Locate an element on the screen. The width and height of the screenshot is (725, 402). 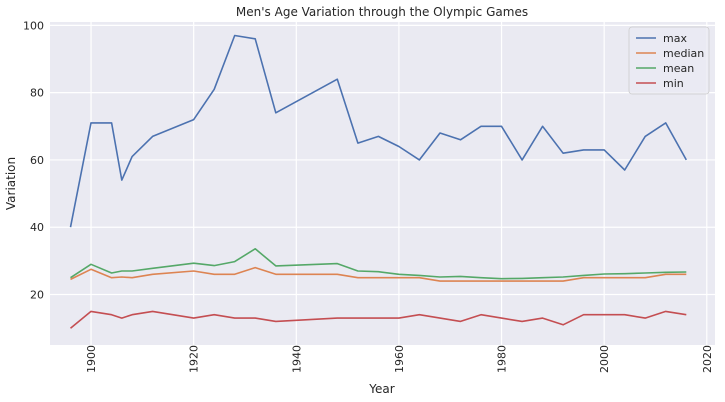
y-tick-label: 40 is located at coordinates (37, 227).